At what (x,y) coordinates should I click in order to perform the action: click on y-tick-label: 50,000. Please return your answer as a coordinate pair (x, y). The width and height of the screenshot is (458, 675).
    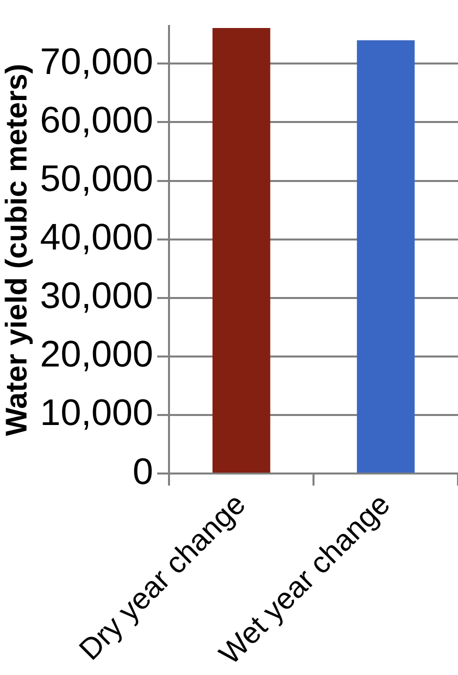
    Looking at the image, I should click on (97, 178).